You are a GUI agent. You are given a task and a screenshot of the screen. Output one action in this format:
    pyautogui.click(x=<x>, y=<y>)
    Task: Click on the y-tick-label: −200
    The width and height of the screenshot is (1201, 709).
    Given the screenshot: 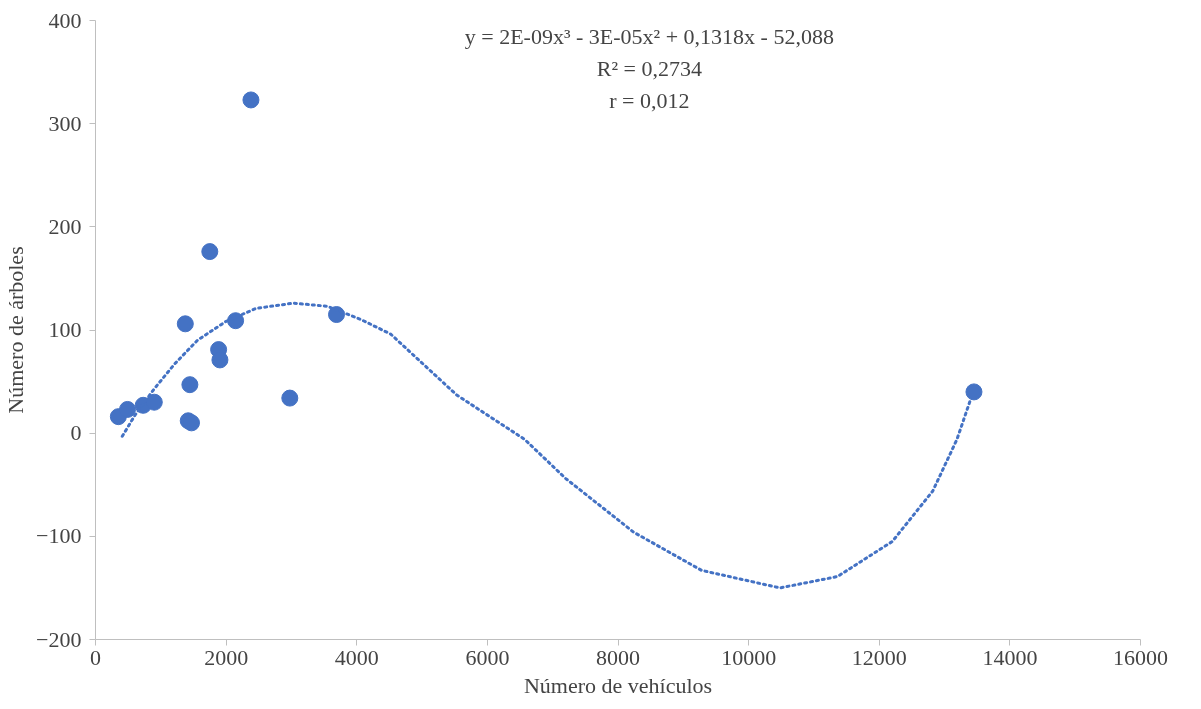 What is the action you would take?
    pyautogui.click(x=59, y=639)
    